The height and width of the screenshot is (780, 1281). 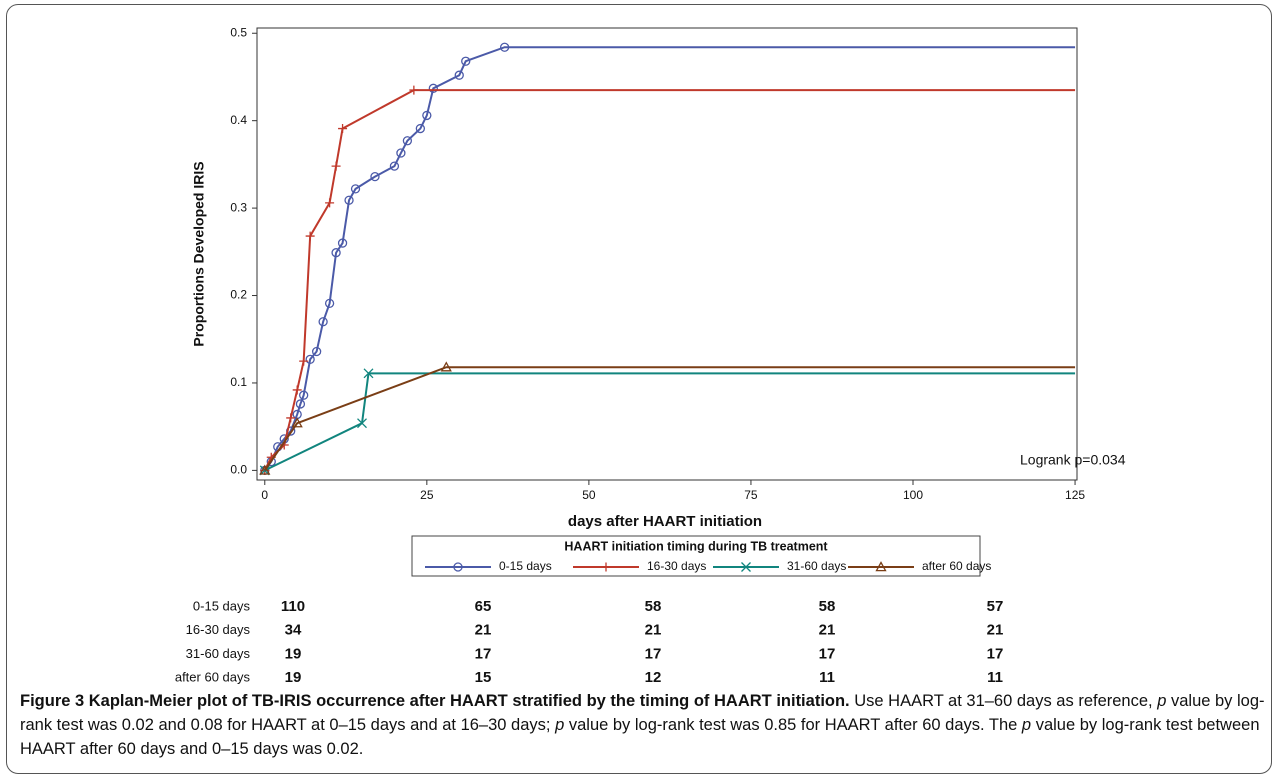 I want to click on legend-label: after 60 days, so click(x=956, y=566).